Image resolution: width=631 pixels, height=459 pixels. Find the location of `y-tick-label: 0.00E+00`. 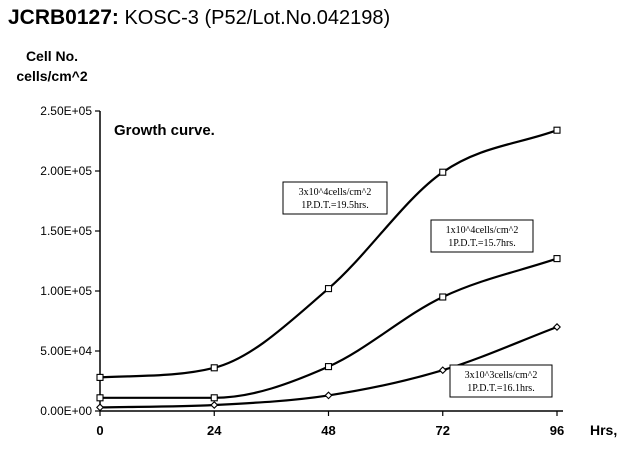

y-tick-label: 0.00E+00 is located at coordinates (66, 411).